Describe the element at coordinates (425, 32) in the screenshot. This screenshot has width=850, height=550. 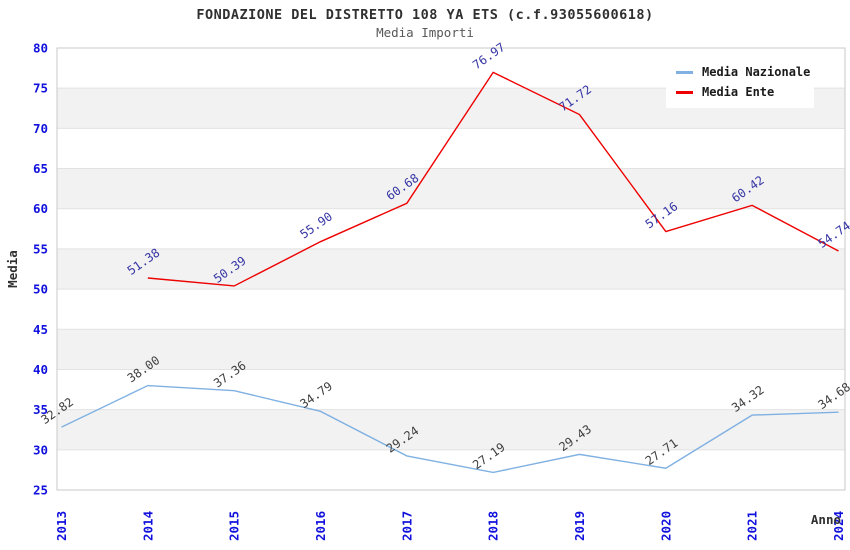
I see `chart-subtitle: Media Importi` at that location.